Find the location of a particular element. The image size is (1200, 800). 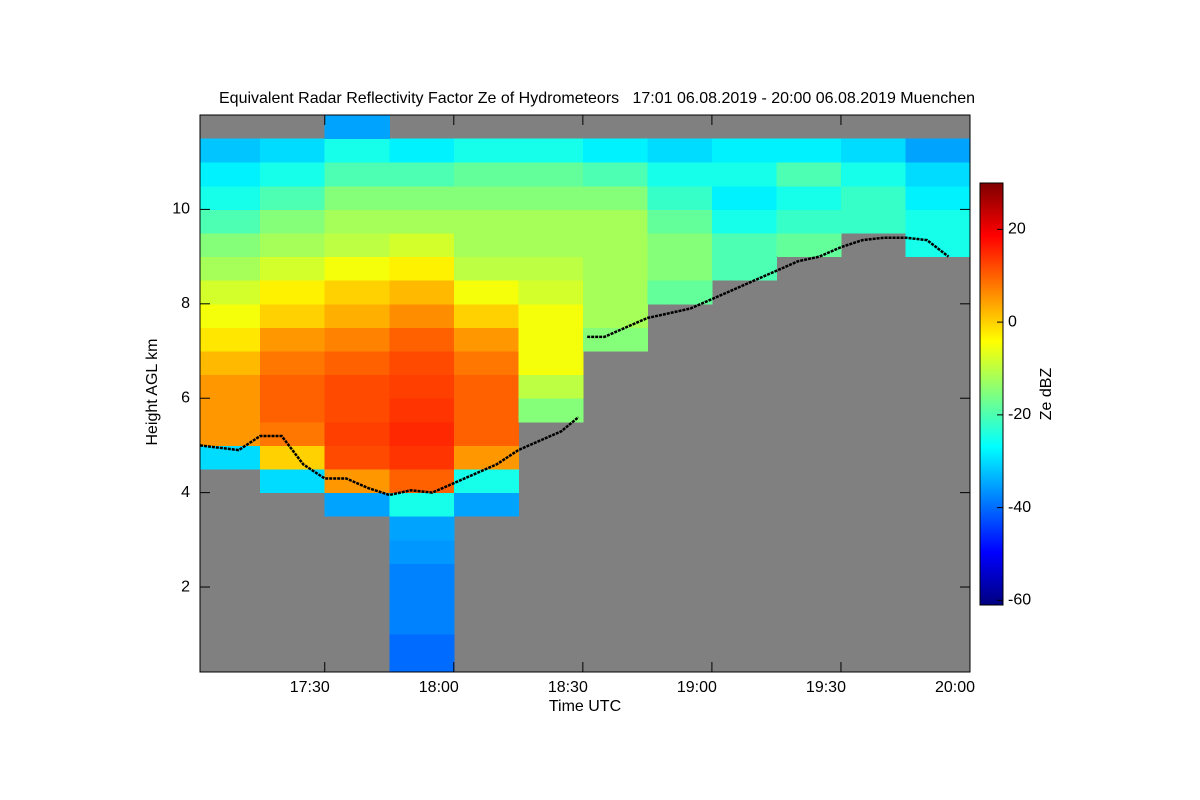

x-tick-label: 19:30 is located at coordinates (826, 687).